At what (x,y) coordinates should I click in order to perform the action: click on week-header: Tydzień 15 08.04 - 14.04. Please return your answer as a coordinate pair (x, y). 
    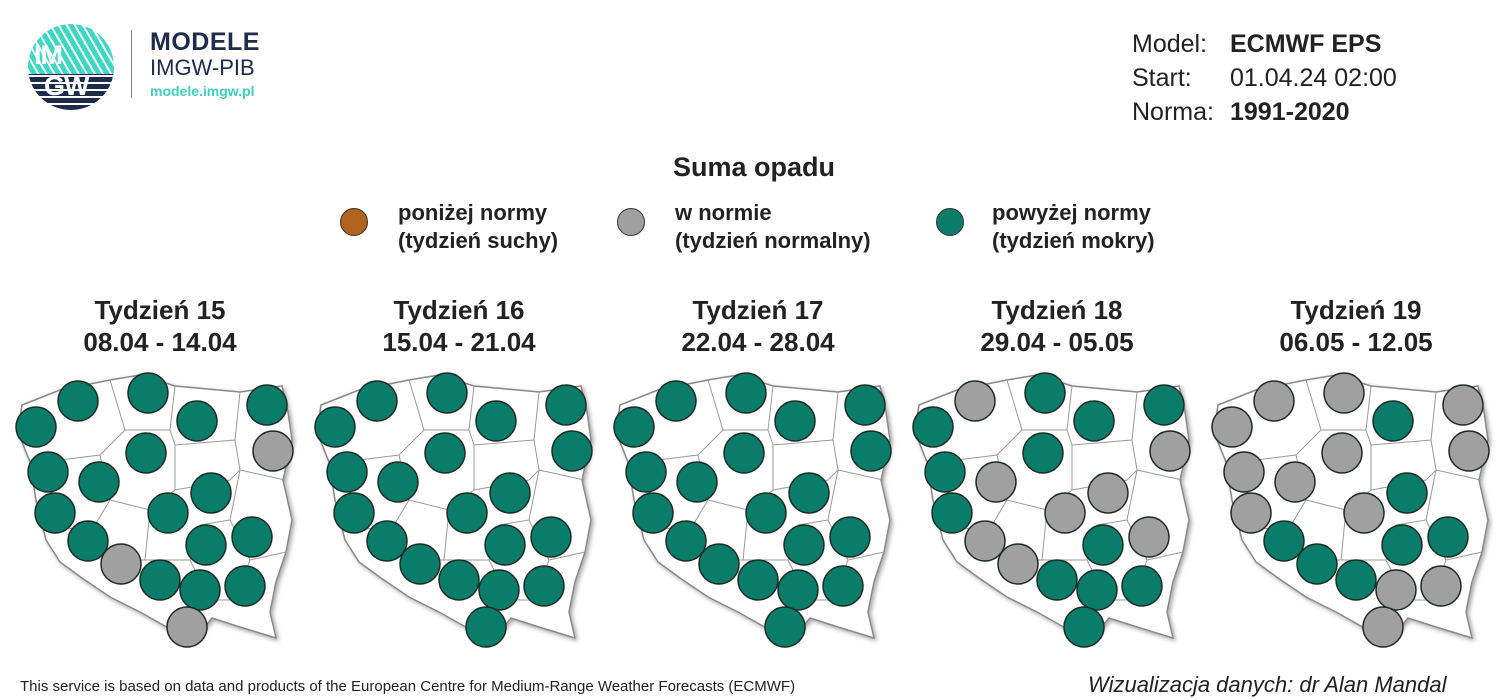
    Looking at the image, I should click on (160, 326).